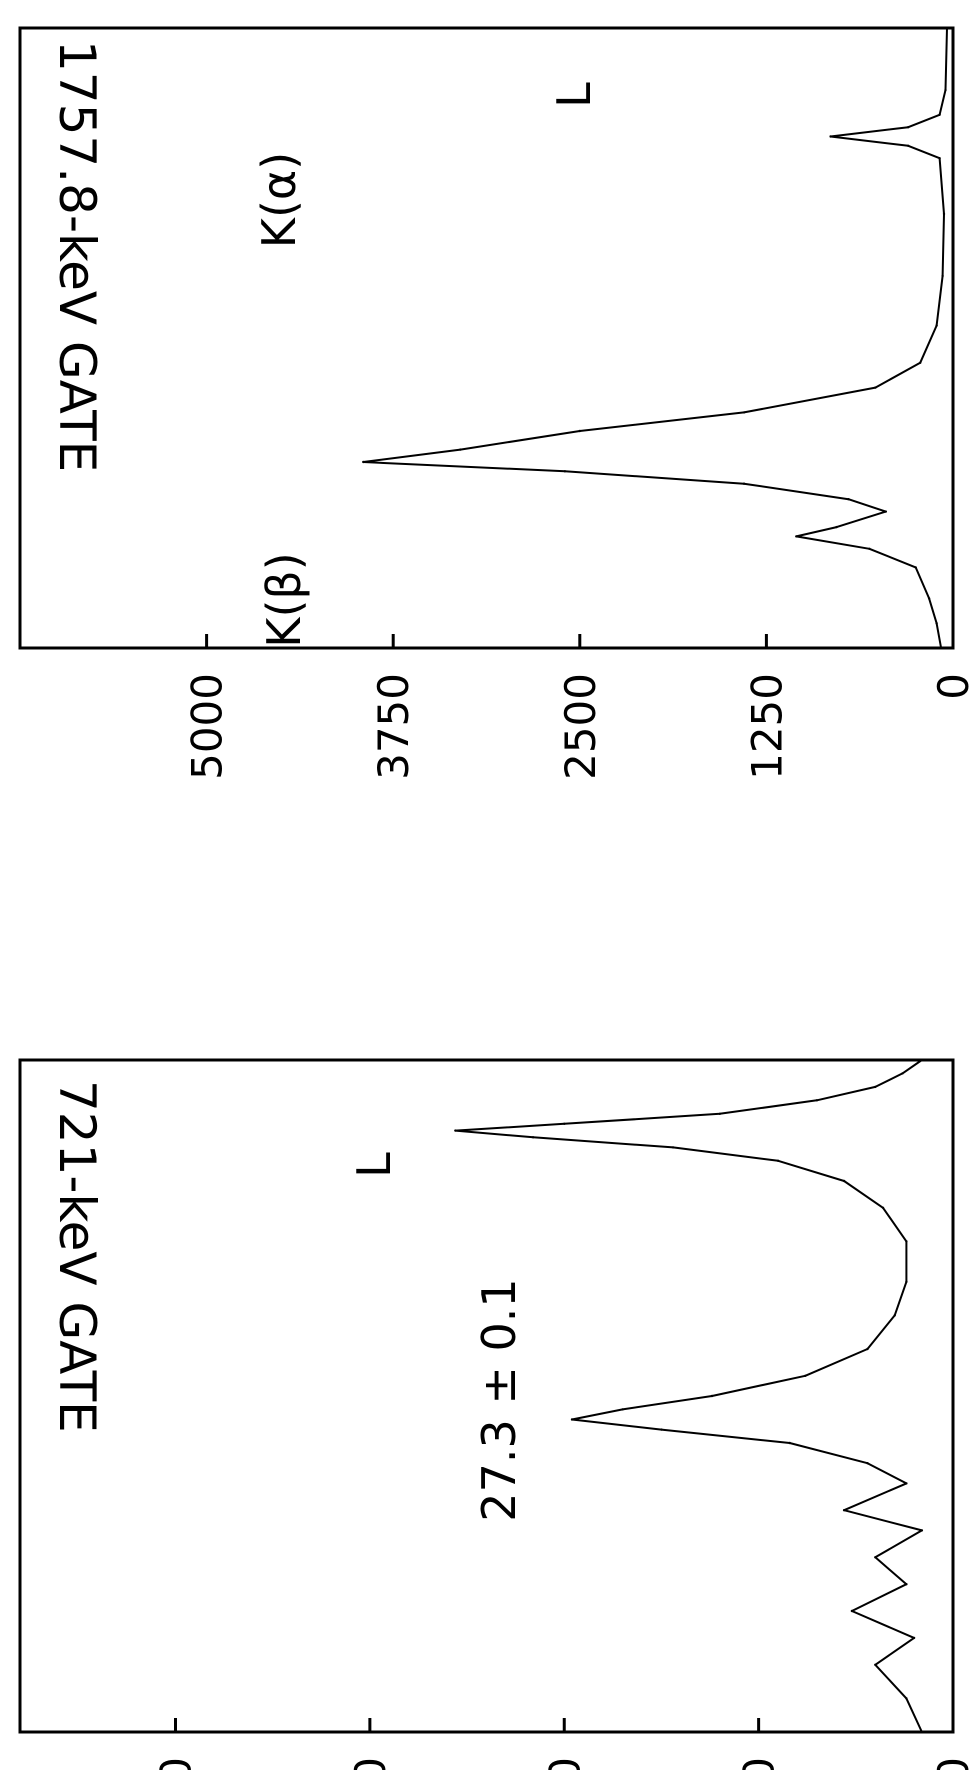 The width and height of the screenshot is (975, 1770). I want to click on y-tick-label: 150, so click(370, 1763).